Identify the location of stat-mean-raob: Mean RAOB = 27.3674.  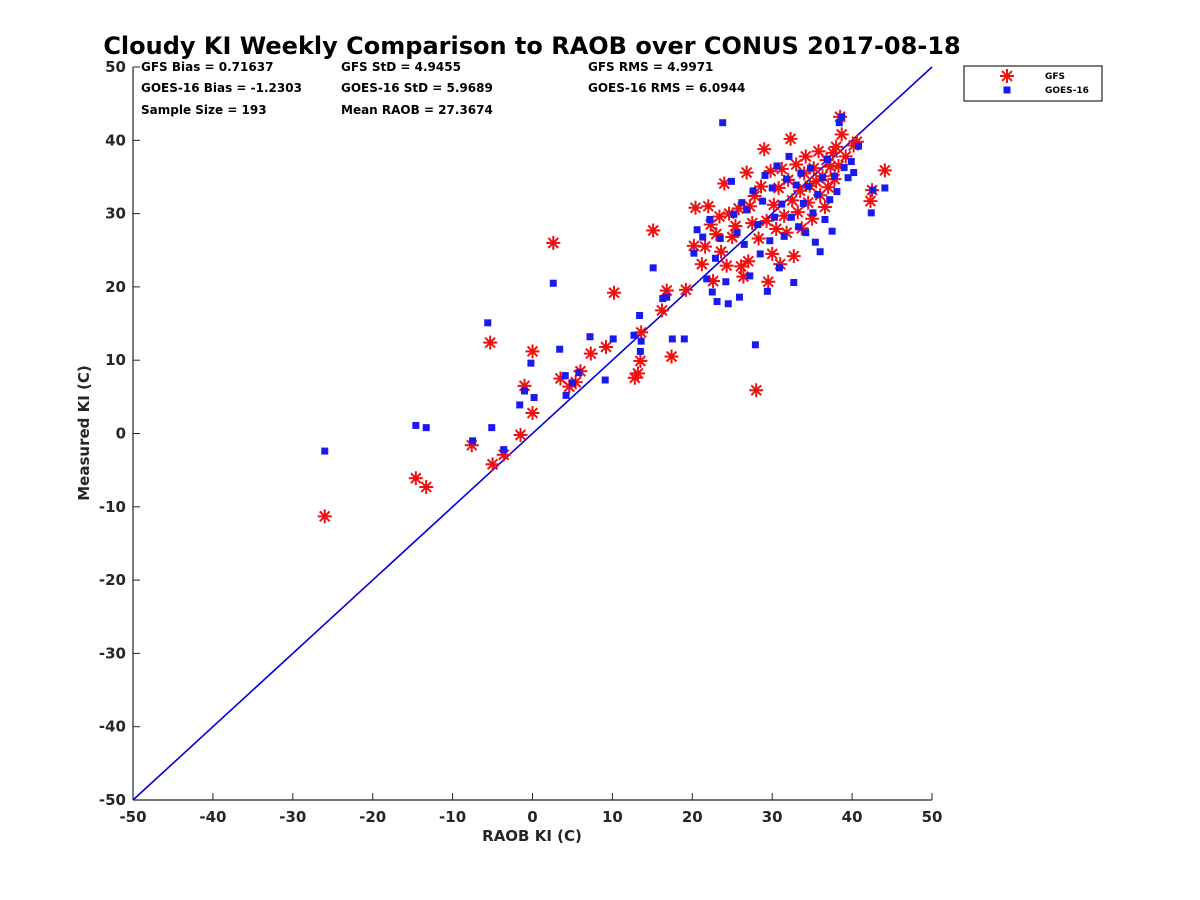
(417, 110).